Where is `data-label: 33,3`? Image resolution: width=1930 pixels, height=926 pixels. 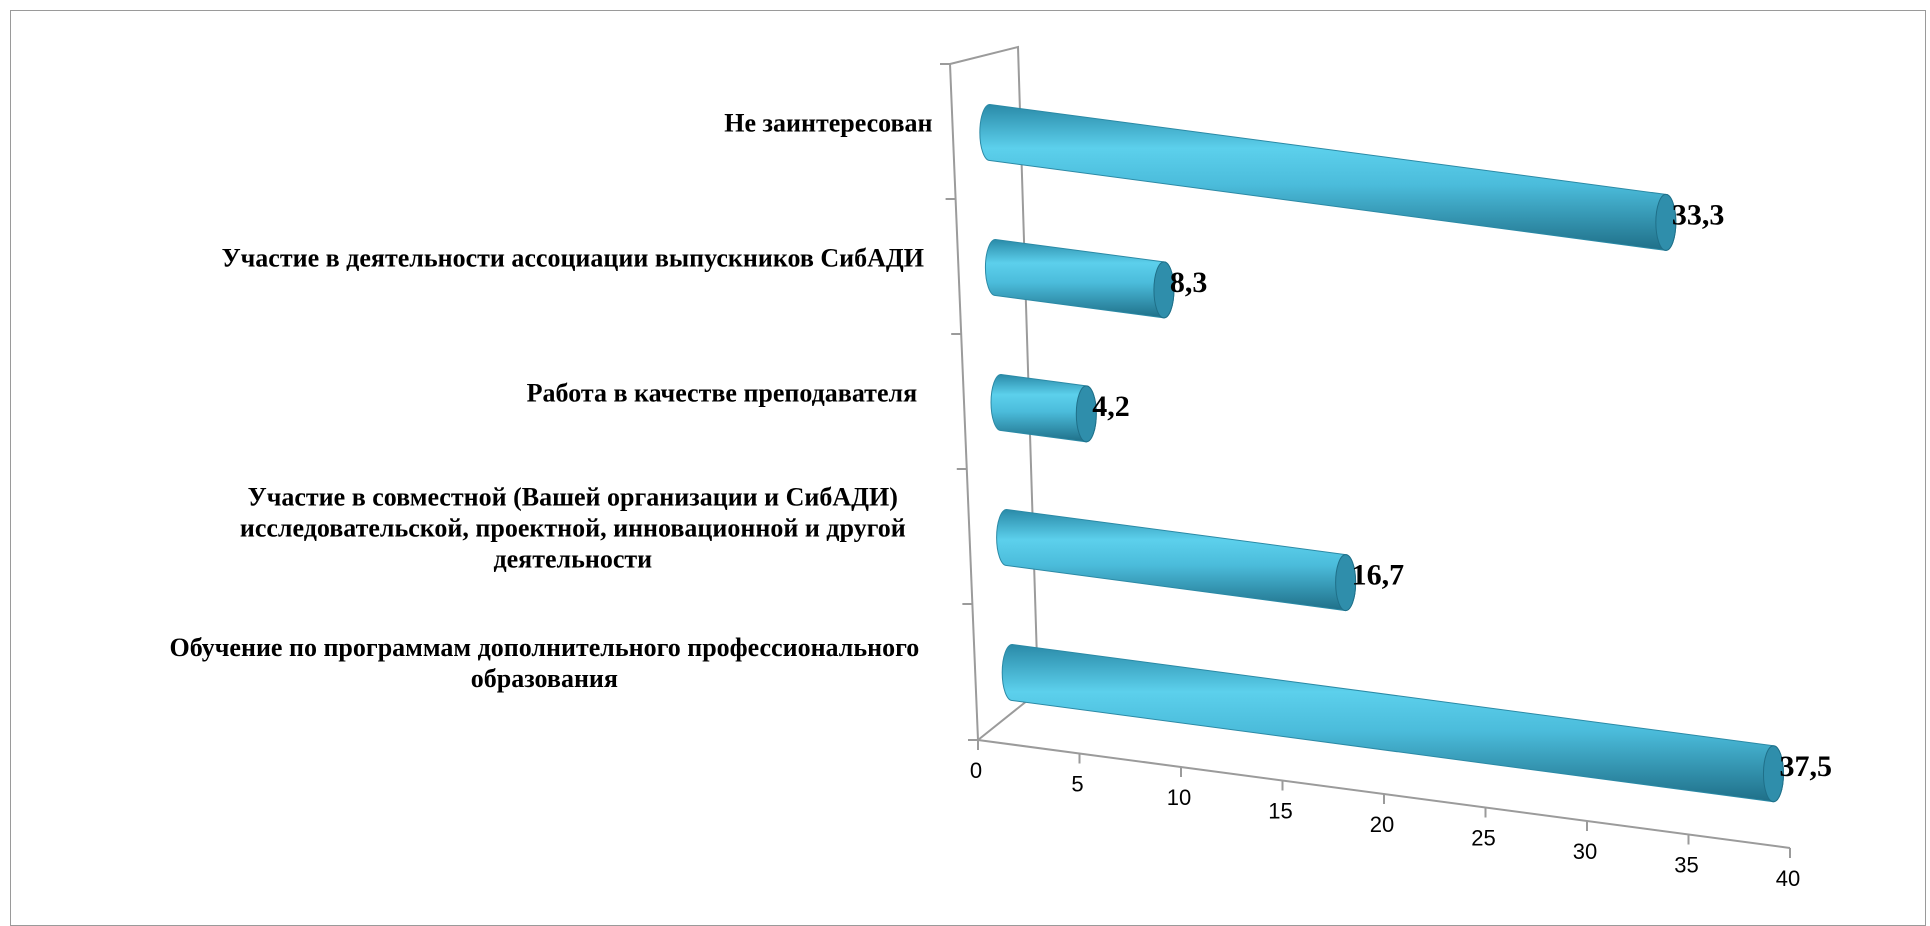
data-label: 33,3 is located at coordinates (1698, 214).